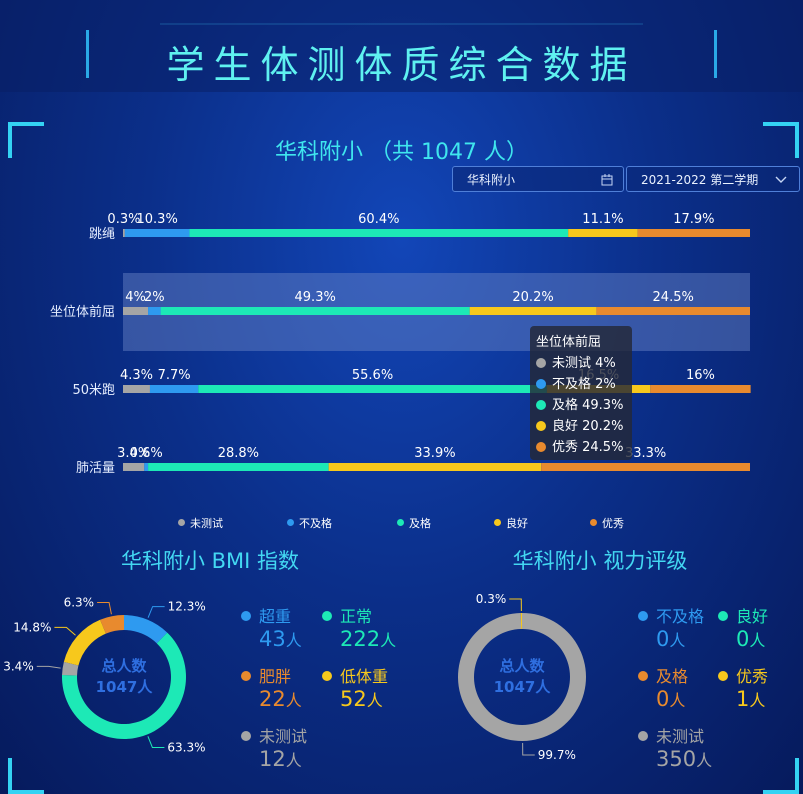 Image resolution: width=803 pixels, height=794 pixels. I want to click on stat-item: 超重 43人, so click(271, 627).